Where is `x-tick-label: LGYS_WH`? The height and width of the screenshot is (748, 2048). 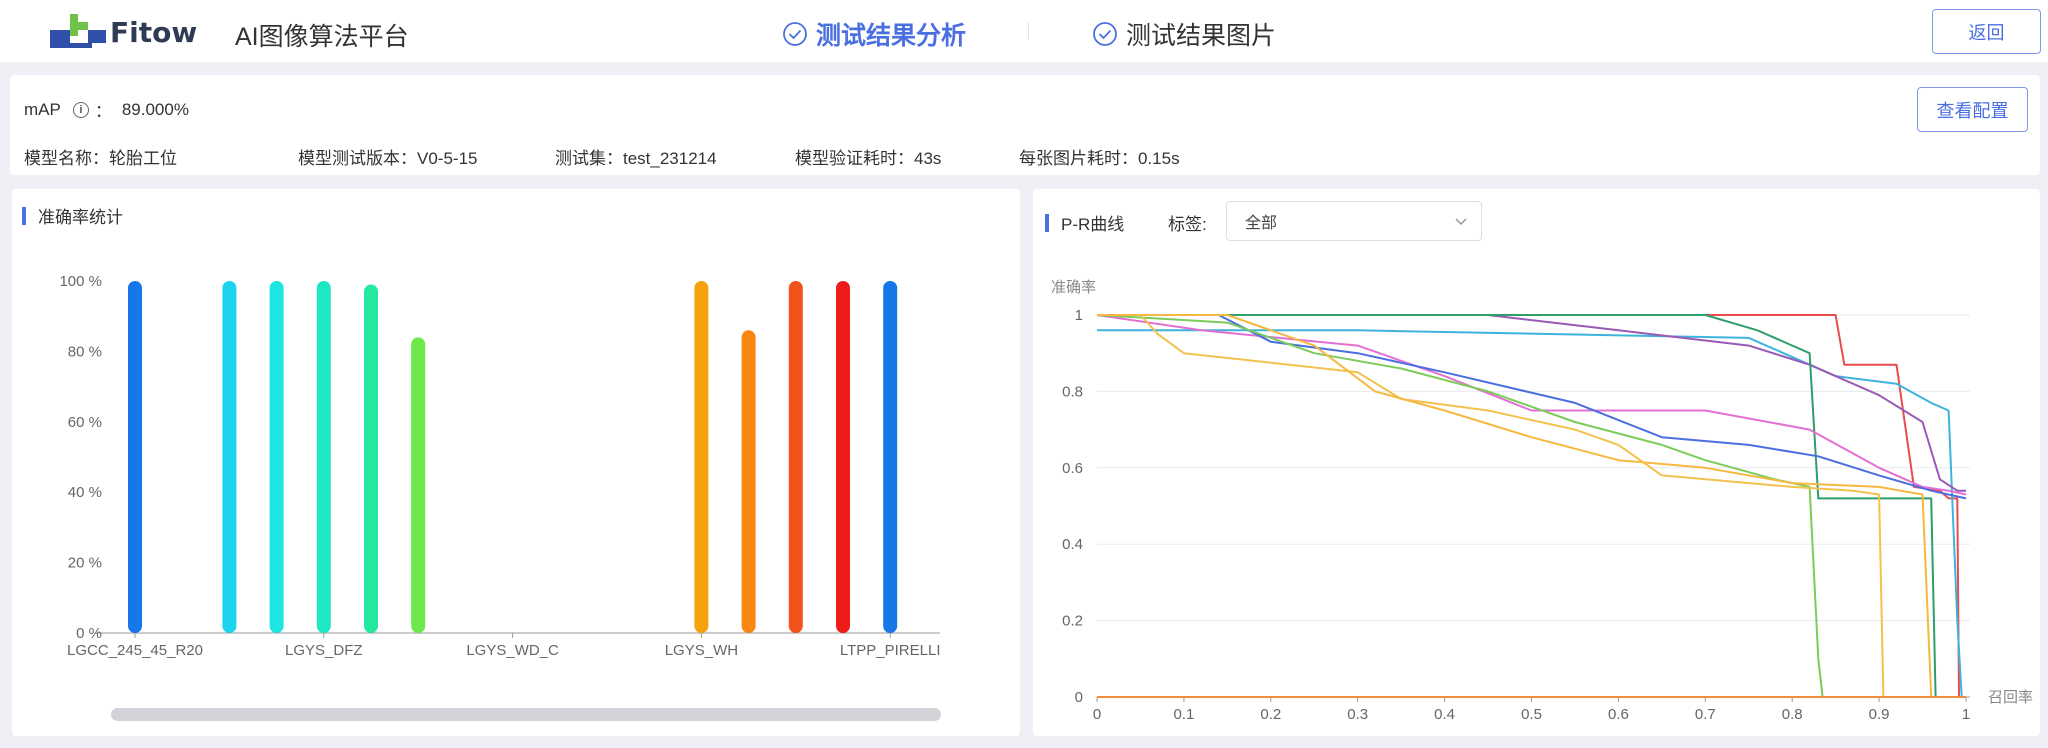 x-tick-label: LGYS_WH is located at coordinates (701, 650).